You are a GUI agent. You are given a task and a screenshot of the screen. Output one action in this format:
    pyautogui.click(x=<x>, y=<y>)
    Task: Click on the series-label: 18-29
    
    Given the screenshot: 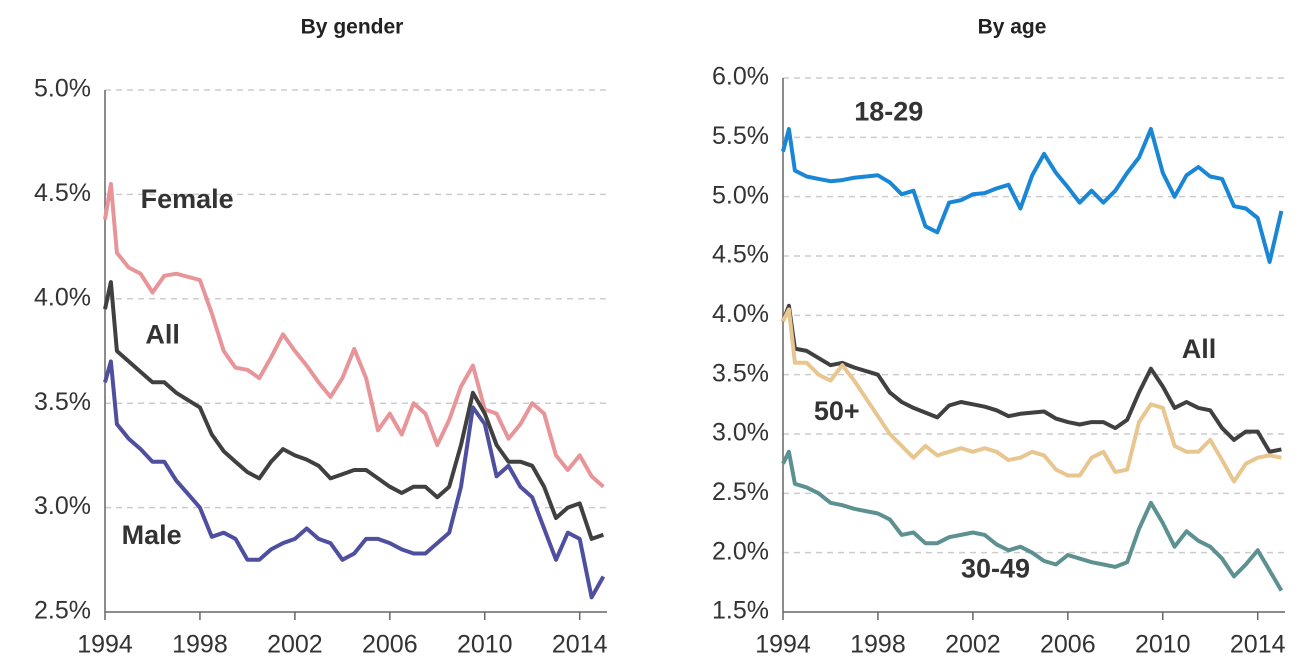 What is the action you would take?
    pyautogui.click(x=888, y=112)
    